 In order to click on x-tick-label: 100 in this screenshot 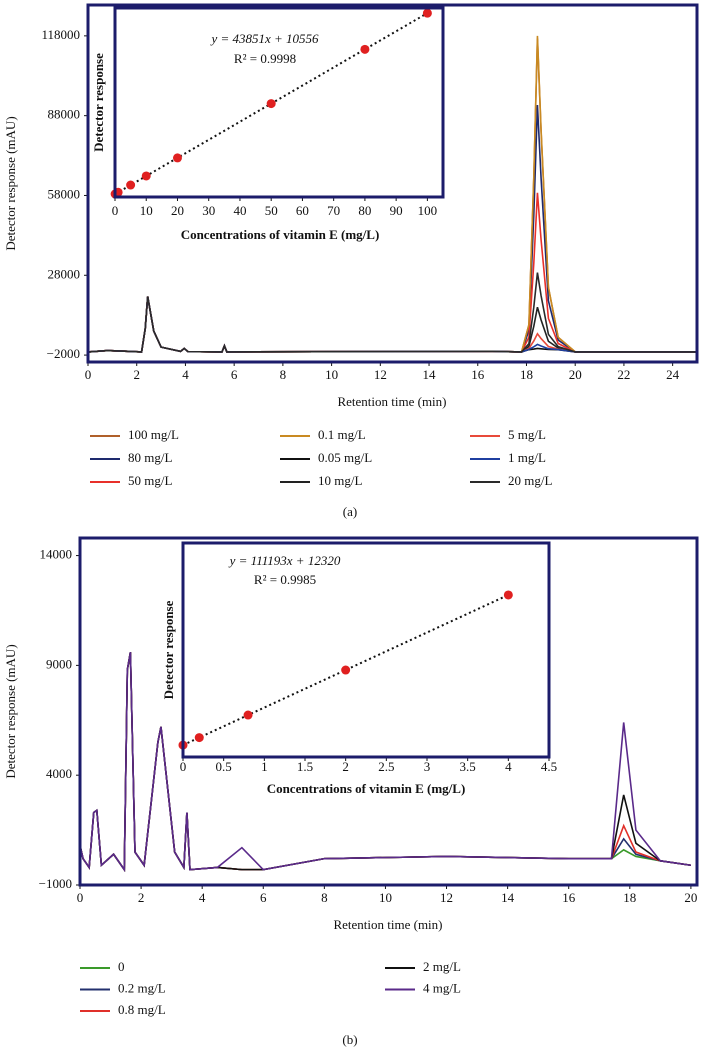, I will do `click(428, 210)`.